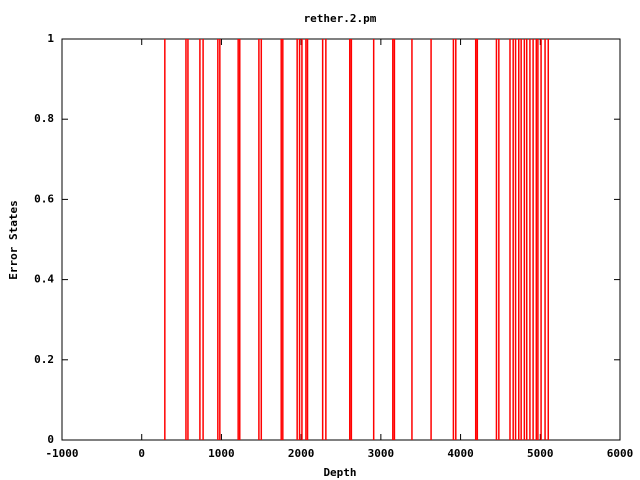 This screenshot has width=640, height=480. What do you see at coordinates (44, 198) in the screenshot?
I see `y-tick-label: 0.6` at bounding box center [44, 198].